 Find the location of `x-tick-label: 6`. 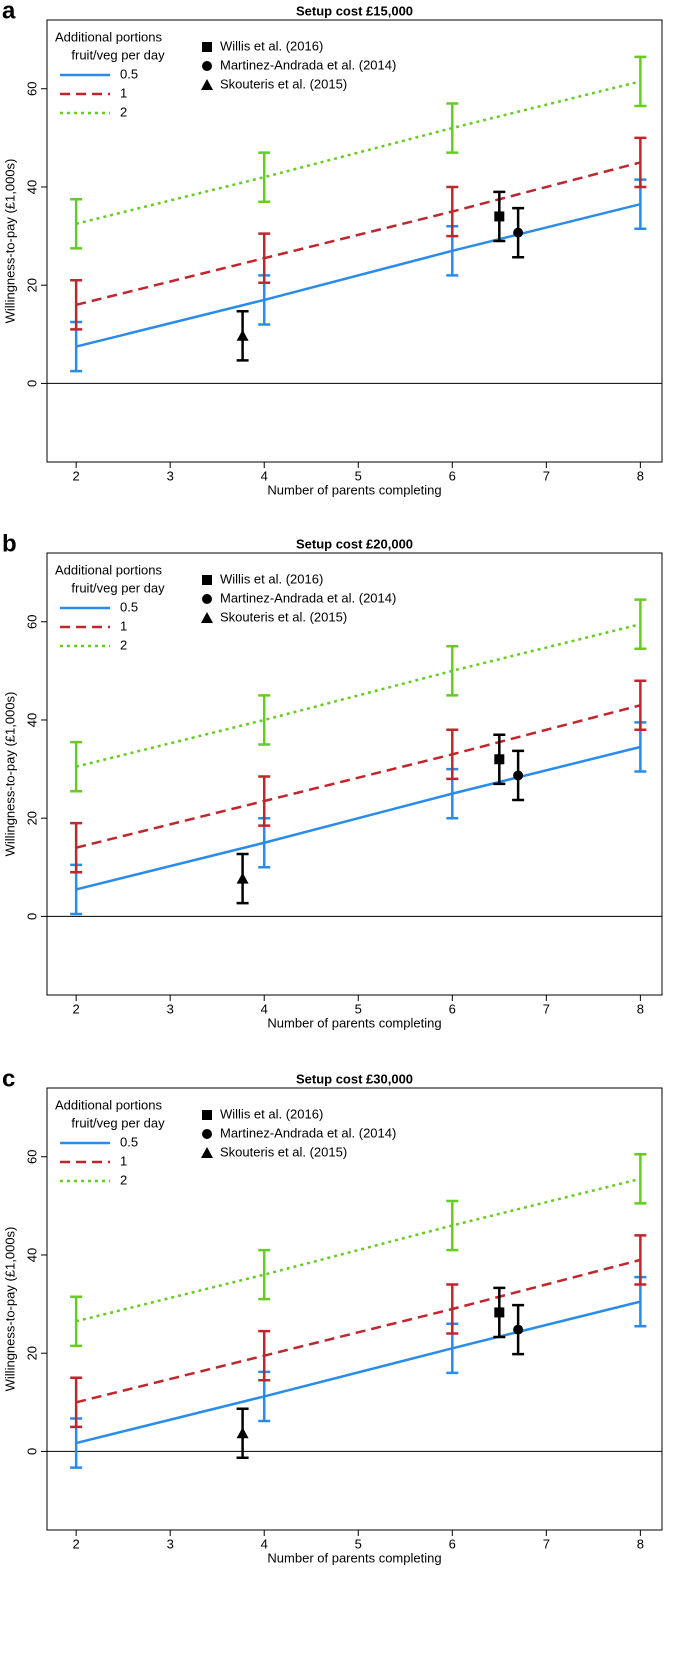

x-tick-label: 6 is located at coordinates (452, 1543).